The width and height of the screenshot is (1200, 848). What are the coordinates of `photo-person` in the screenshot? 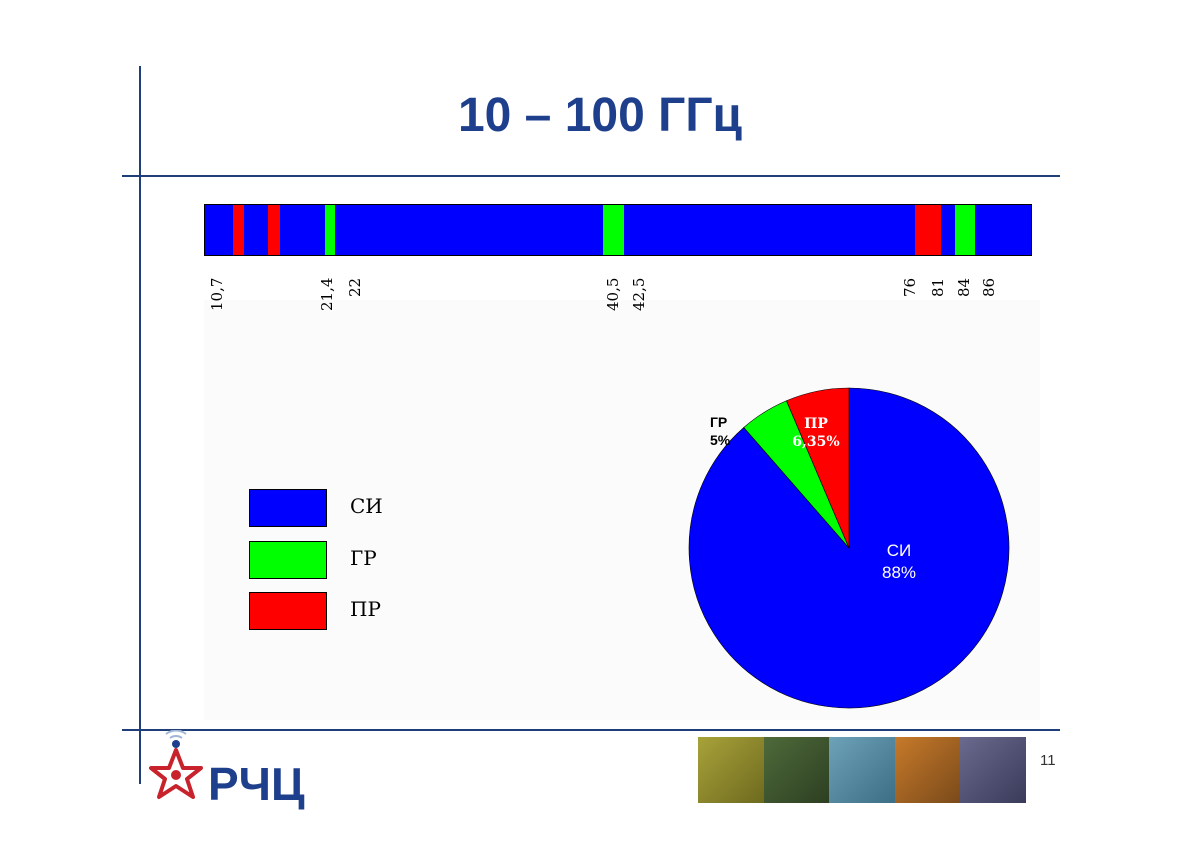 It's located at (993, 770).